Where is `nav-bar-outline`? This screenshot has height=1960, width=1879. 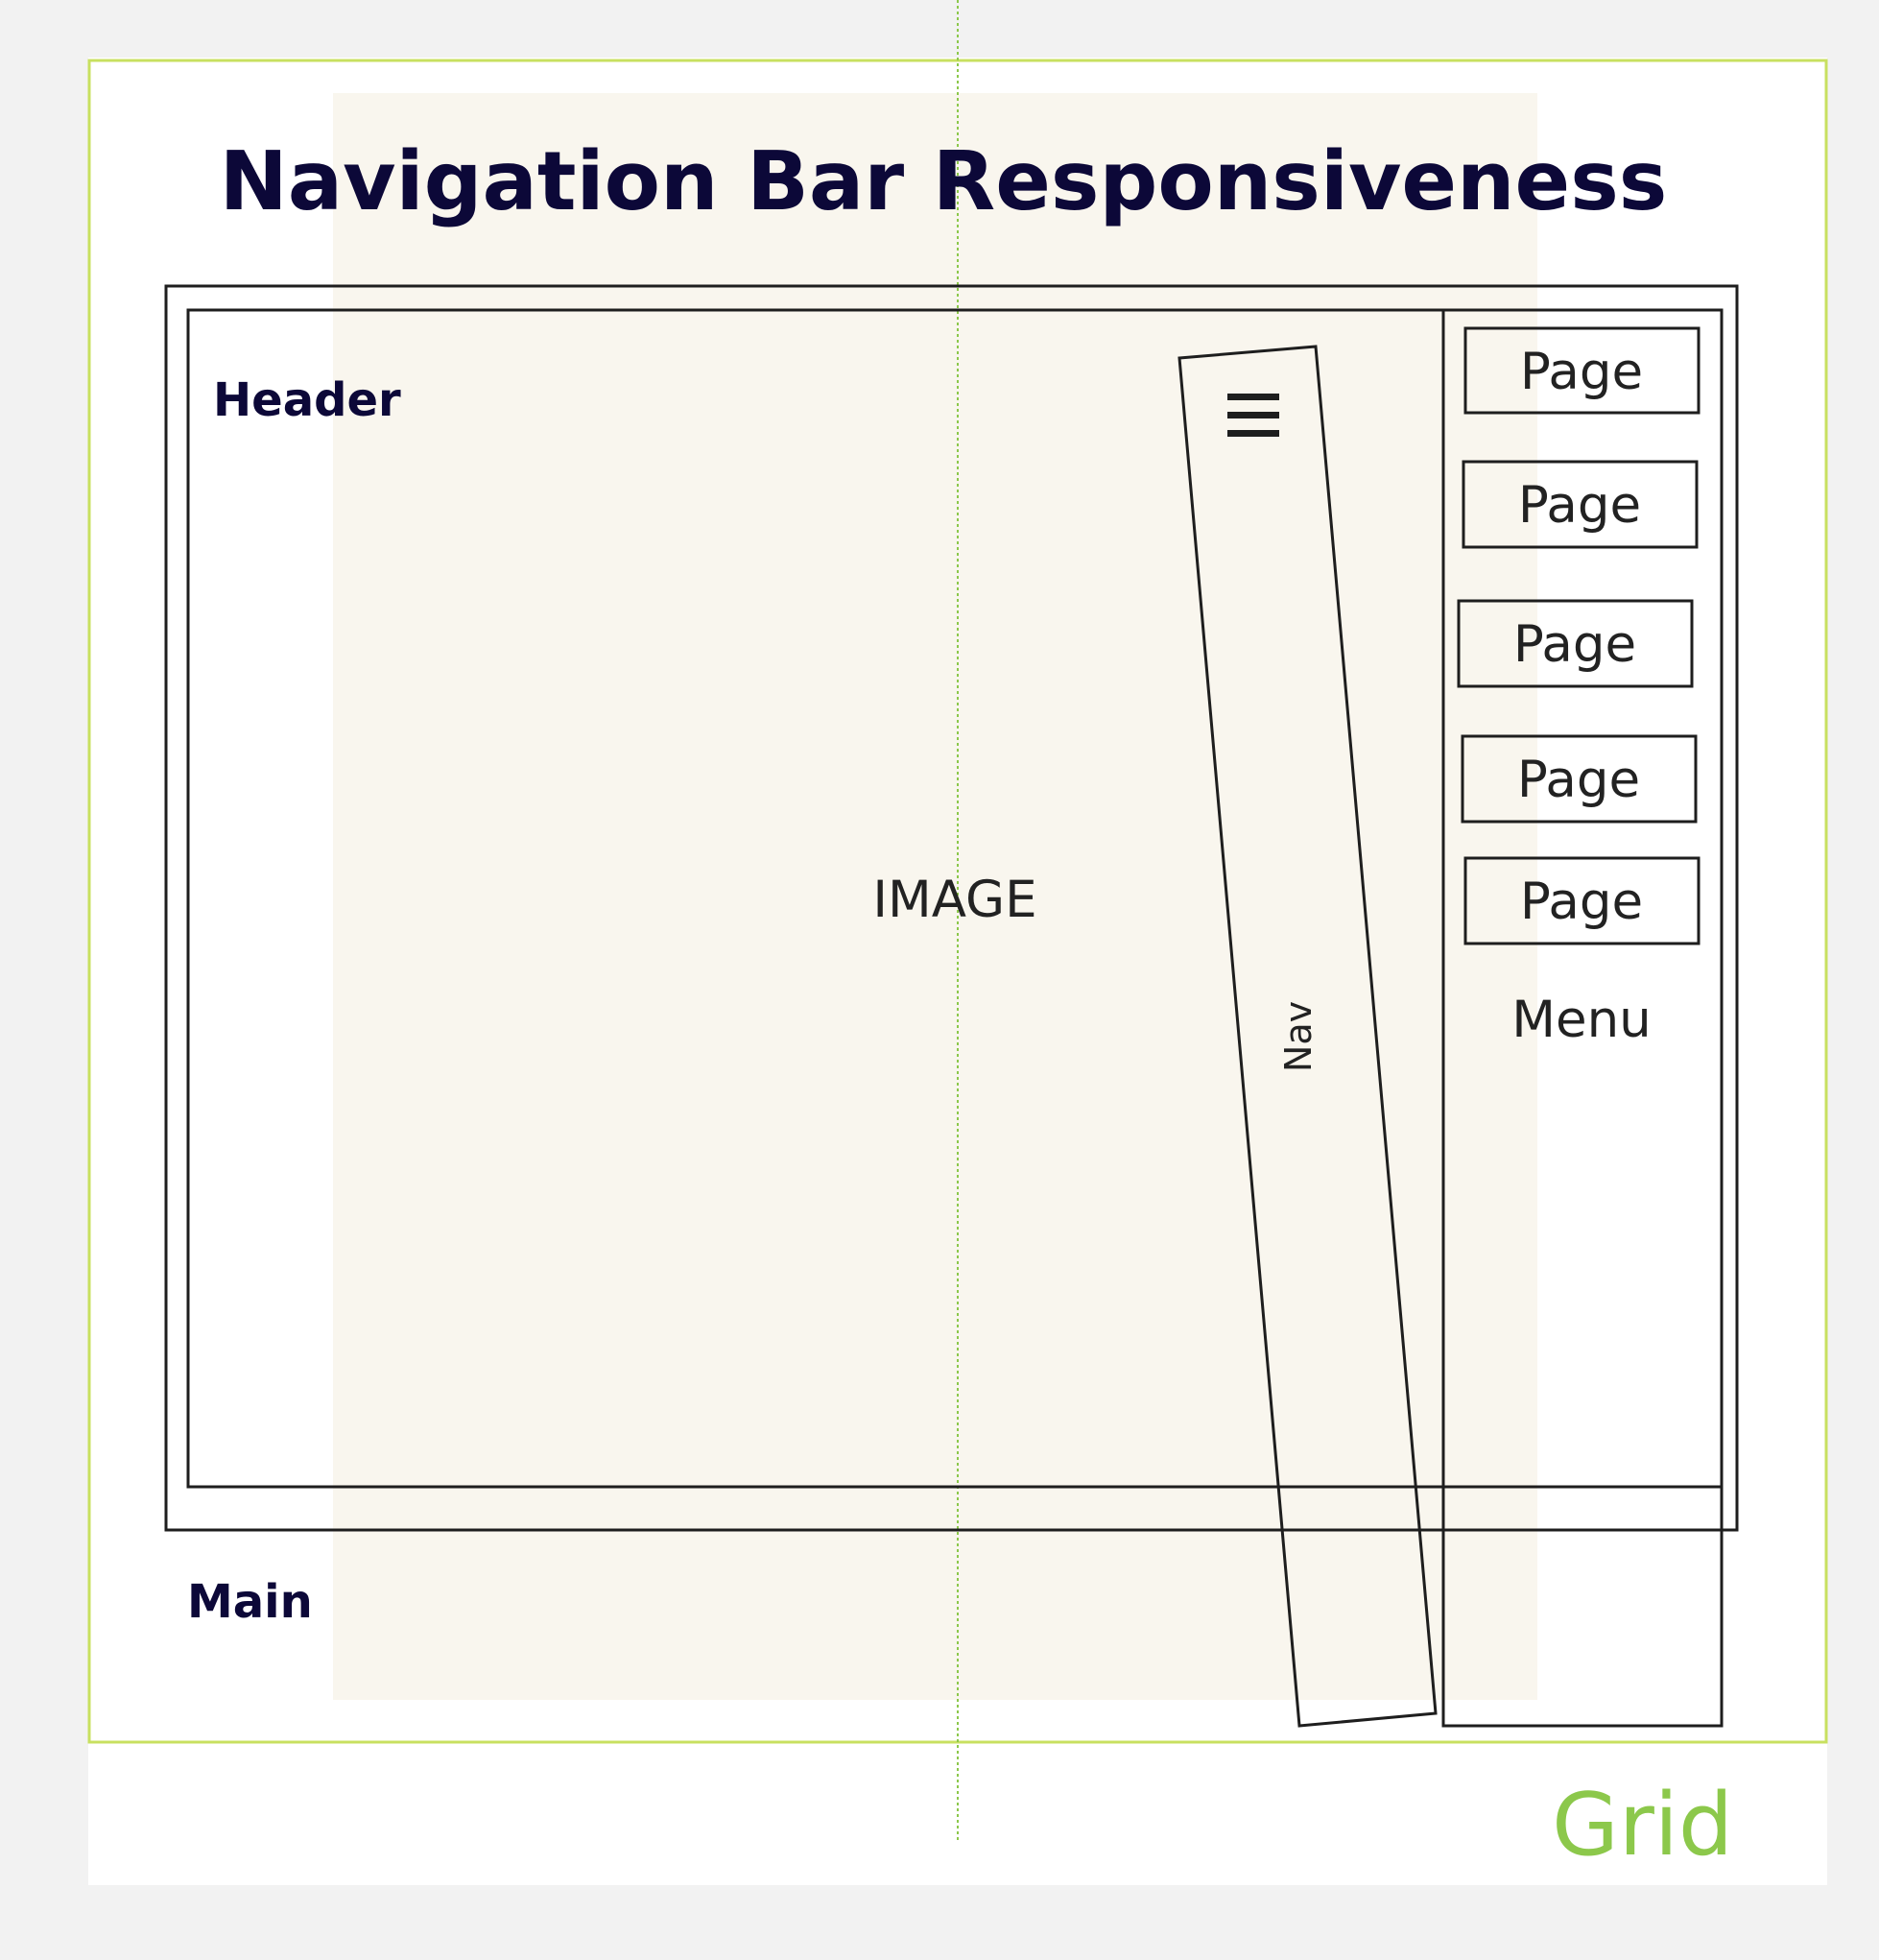 nav-bar-outline is located at coordinates (1307, 1036).